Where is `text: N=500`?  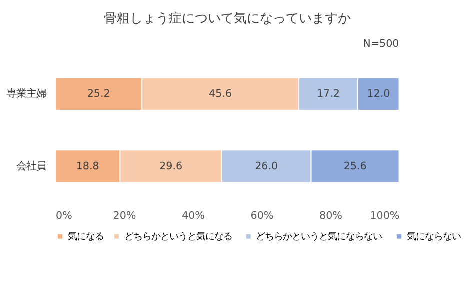
text: N=500 is located at coordinates (381, 44).